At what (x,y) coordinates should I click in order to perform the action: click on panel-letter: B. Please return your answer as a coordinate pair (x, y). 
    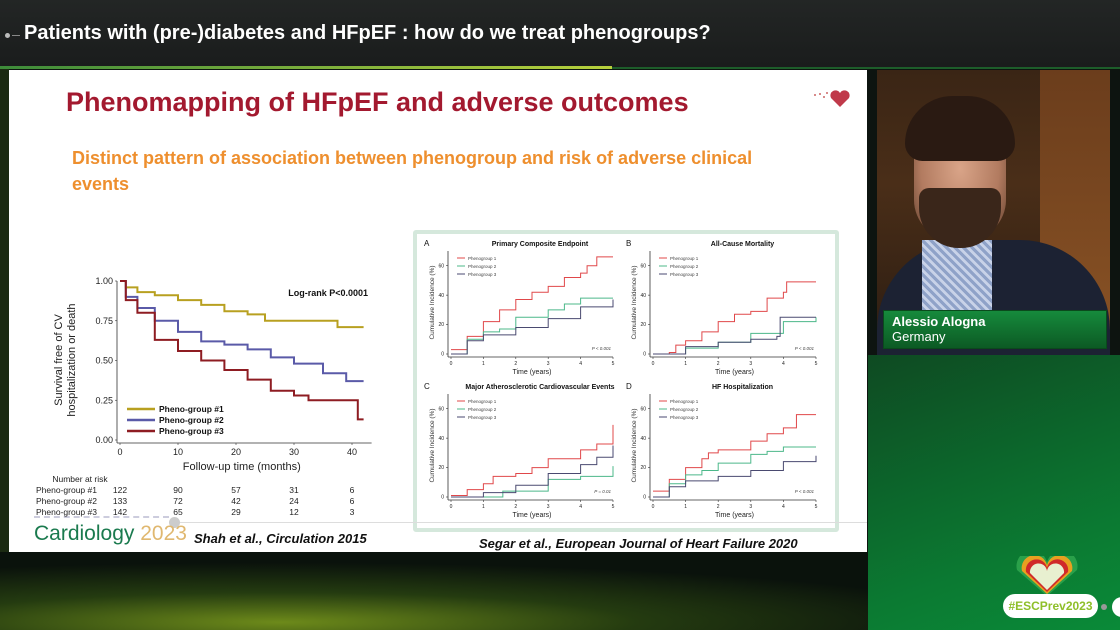
    Looking at the image, I should click on (628, 243).